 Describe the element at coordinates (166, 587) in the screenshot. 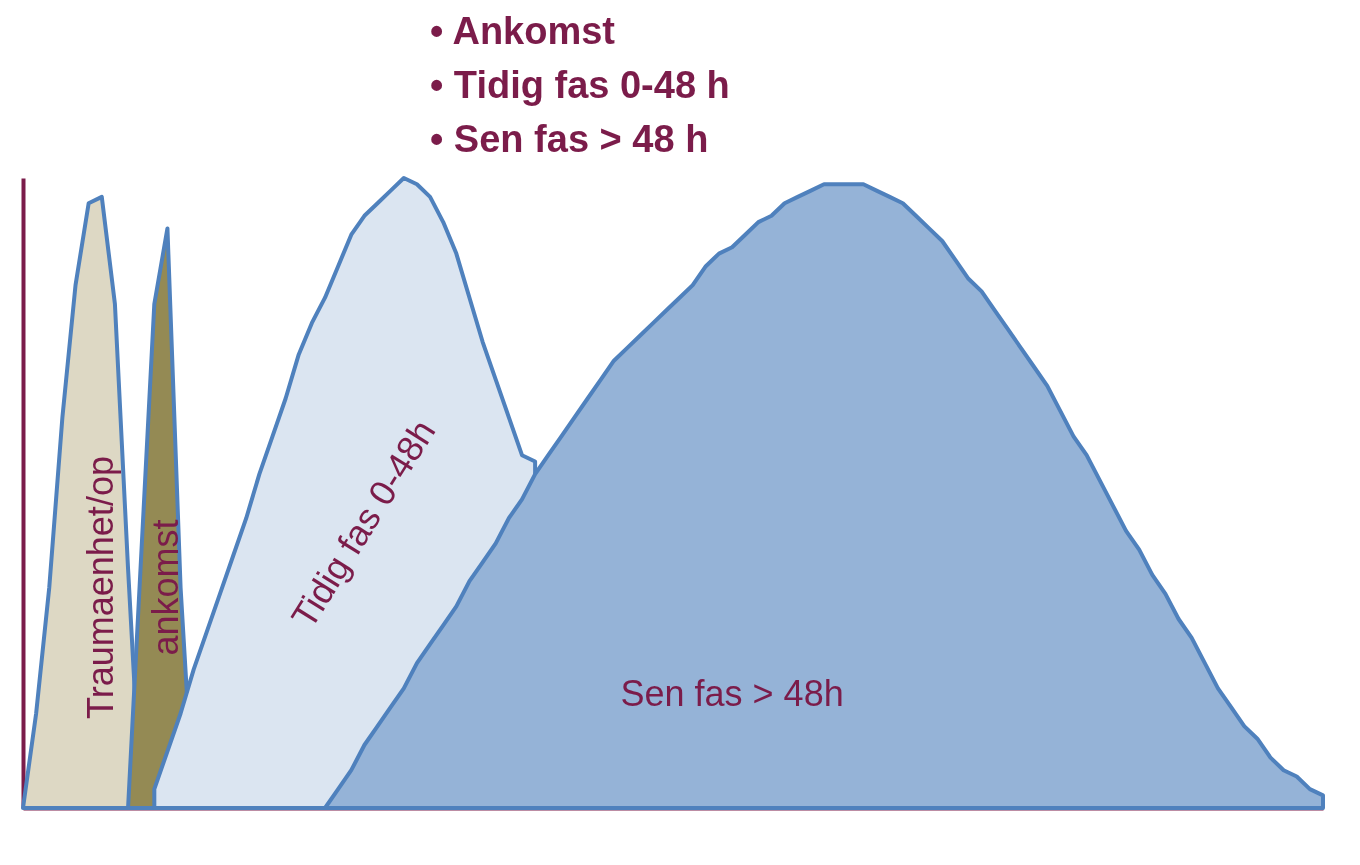

I see `series-label: ankomst` at that location.